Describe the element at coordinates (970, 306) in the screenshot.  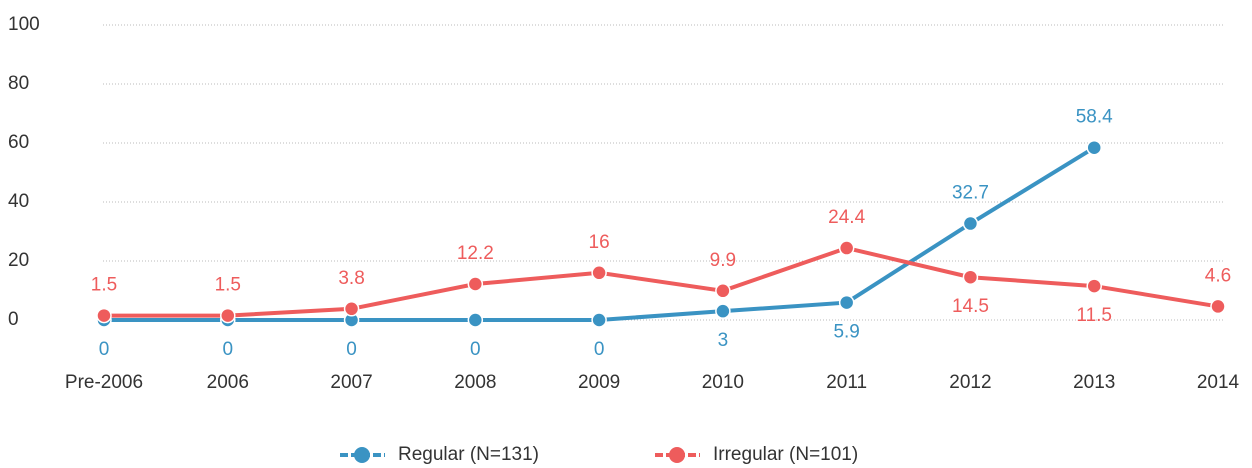
I see `data-label: 14.5` at that location.